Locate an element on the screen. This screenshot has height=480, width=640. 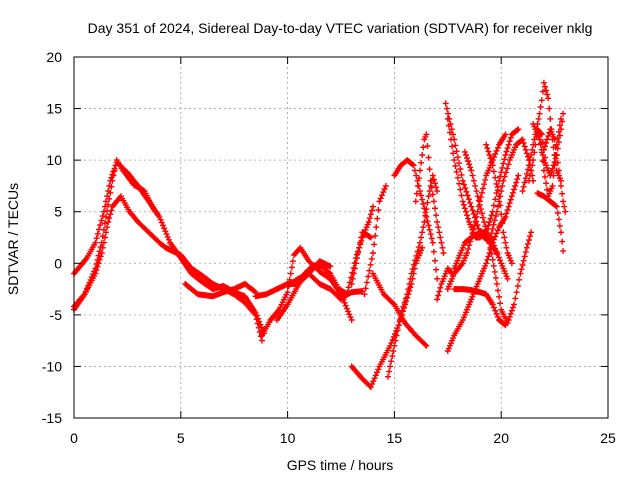
y-tick-label: 15 is located at coordinates (54, 109).